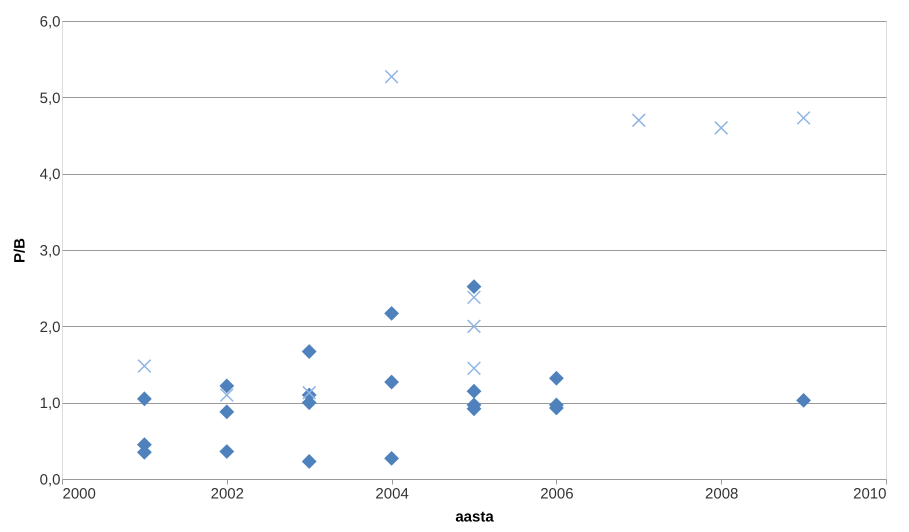 The width and height of the screenshot is (909, 532). I want to click on x-tick-label: 2002, so click(227, 494).